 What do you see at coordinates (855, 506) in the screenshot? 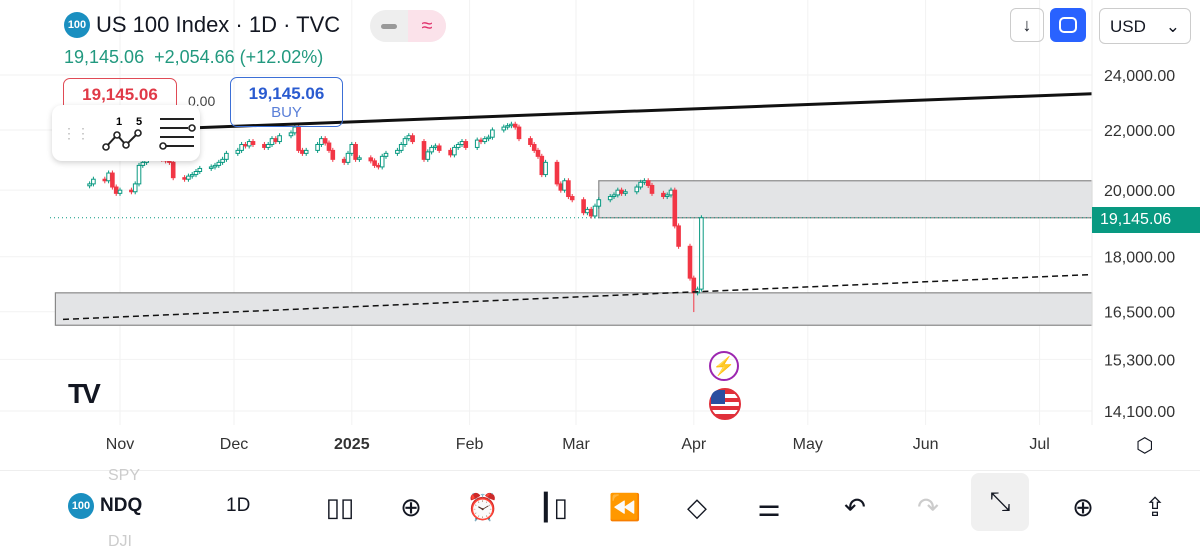
I see `undo-icon: ↶` at bounding box center [855, 506].